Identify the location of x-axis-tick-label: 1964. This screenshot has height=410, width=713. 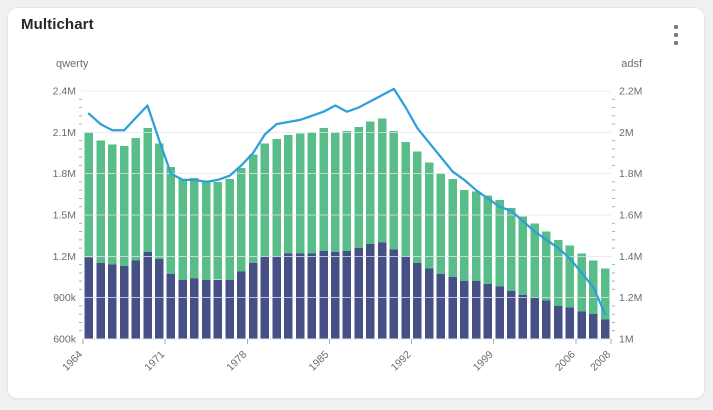
(72, 361).